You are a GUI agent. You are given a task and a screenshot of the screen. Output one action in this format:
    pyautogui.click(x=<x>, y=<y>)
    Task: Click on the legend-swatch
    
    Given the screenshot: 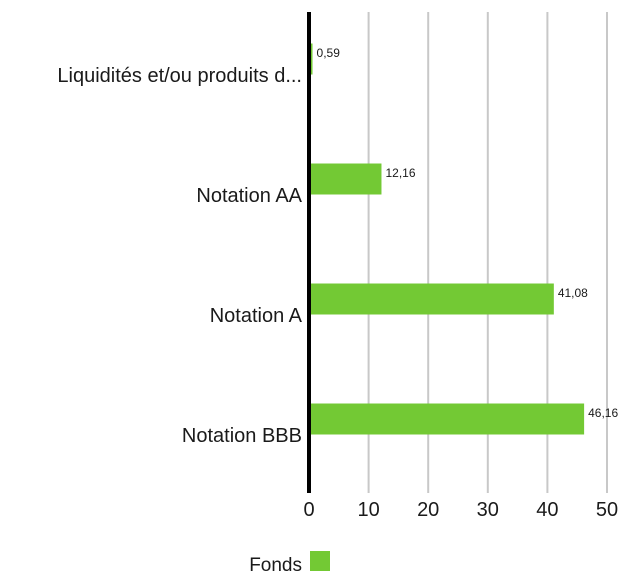 What is the action you would take?
    pyautogui.click(x=320, y=561)
    